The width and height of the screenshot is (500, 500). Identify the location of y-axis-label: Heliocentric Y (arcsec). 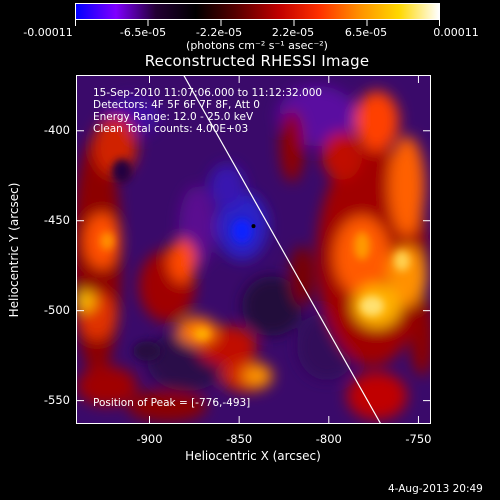
(14, 250).